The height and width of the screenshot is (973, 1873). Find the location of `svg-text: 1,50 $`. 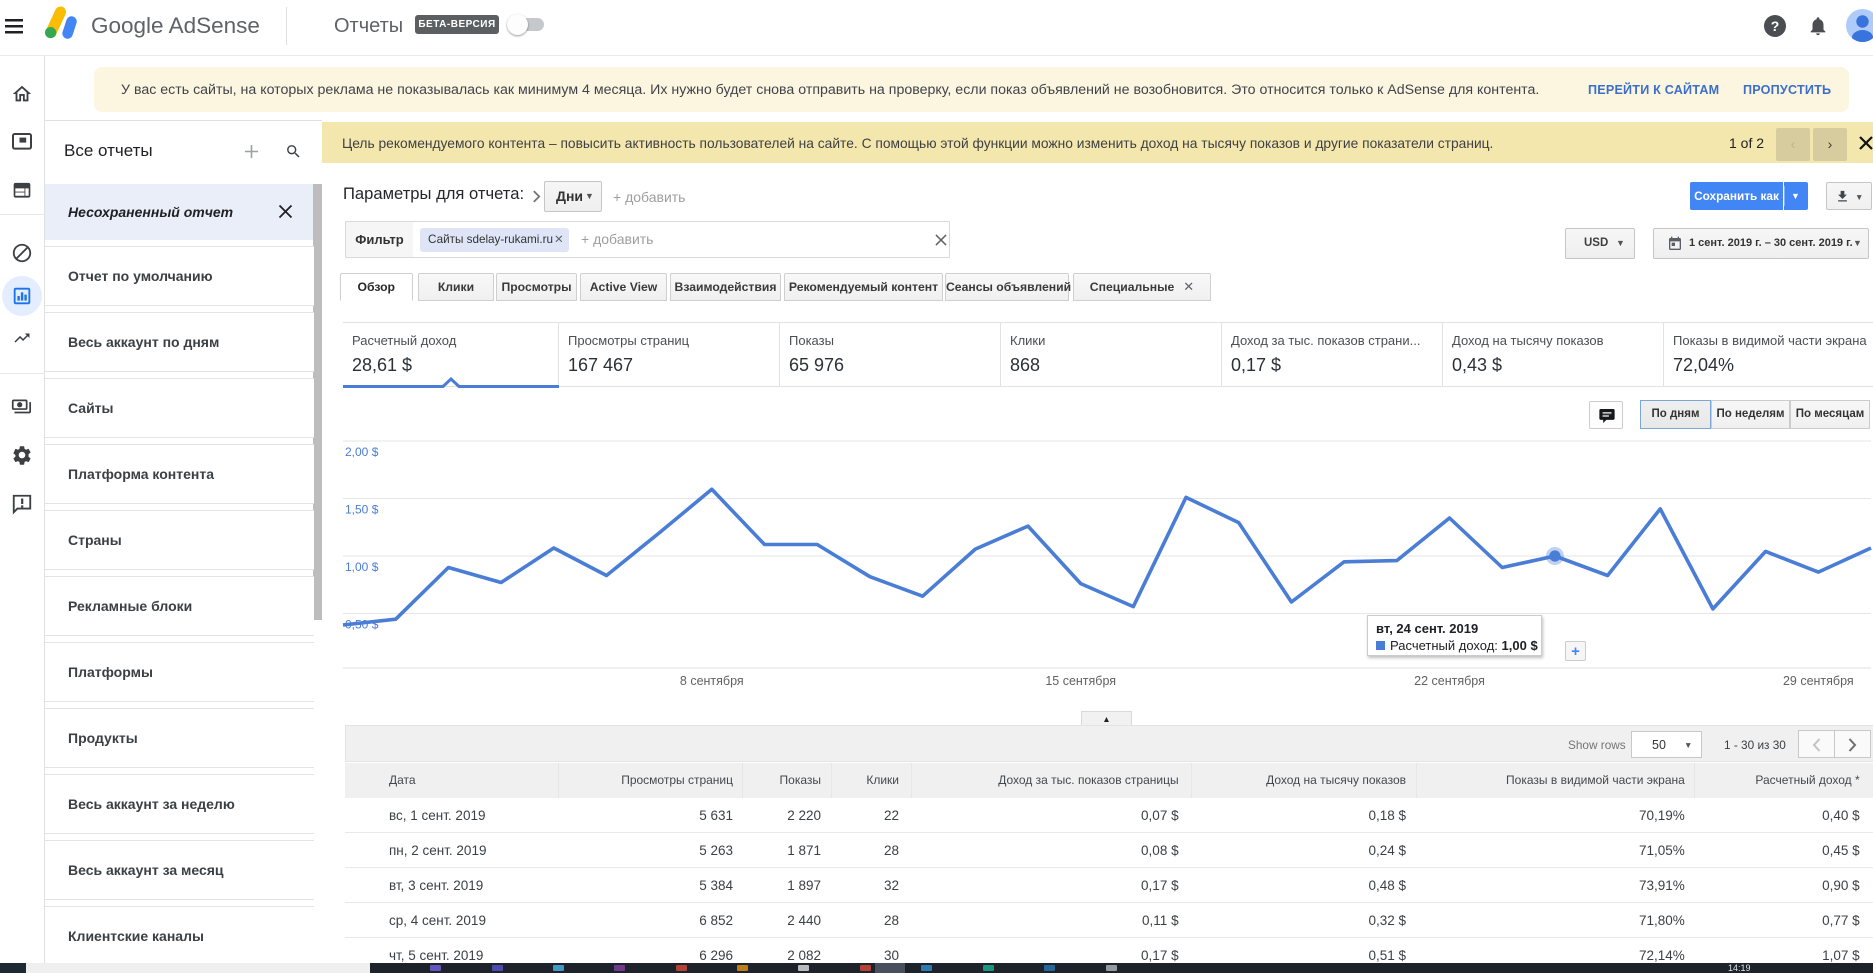

svg-text: 1,50 $ is located at coordinates (362, 510).